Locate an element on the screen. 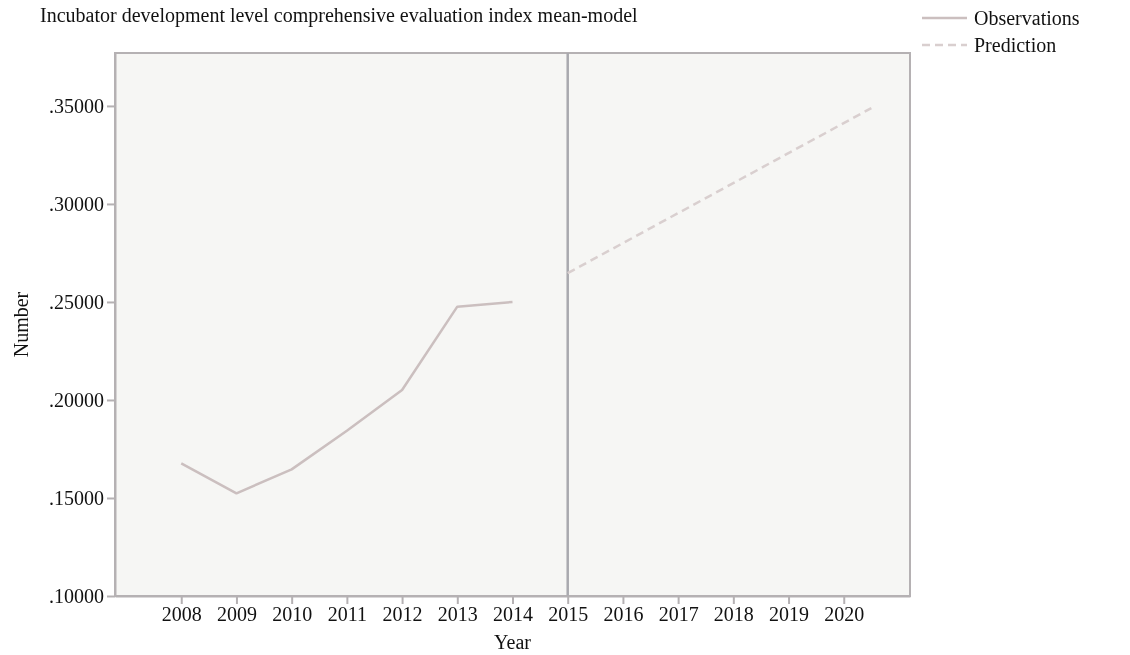 Image resolution: width=1130 pixels, height=655 pixels. x-tick-label: 2011 is located at coordinates (347, 614).